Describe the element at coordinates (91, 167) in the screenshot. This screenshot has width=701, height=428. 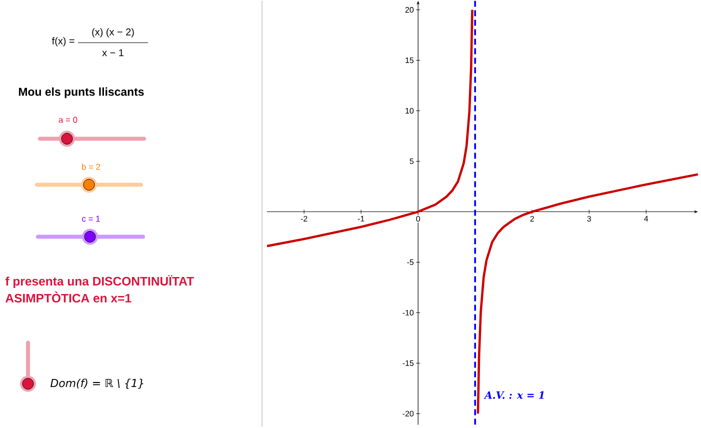
I see `text: b = 2` at that location.